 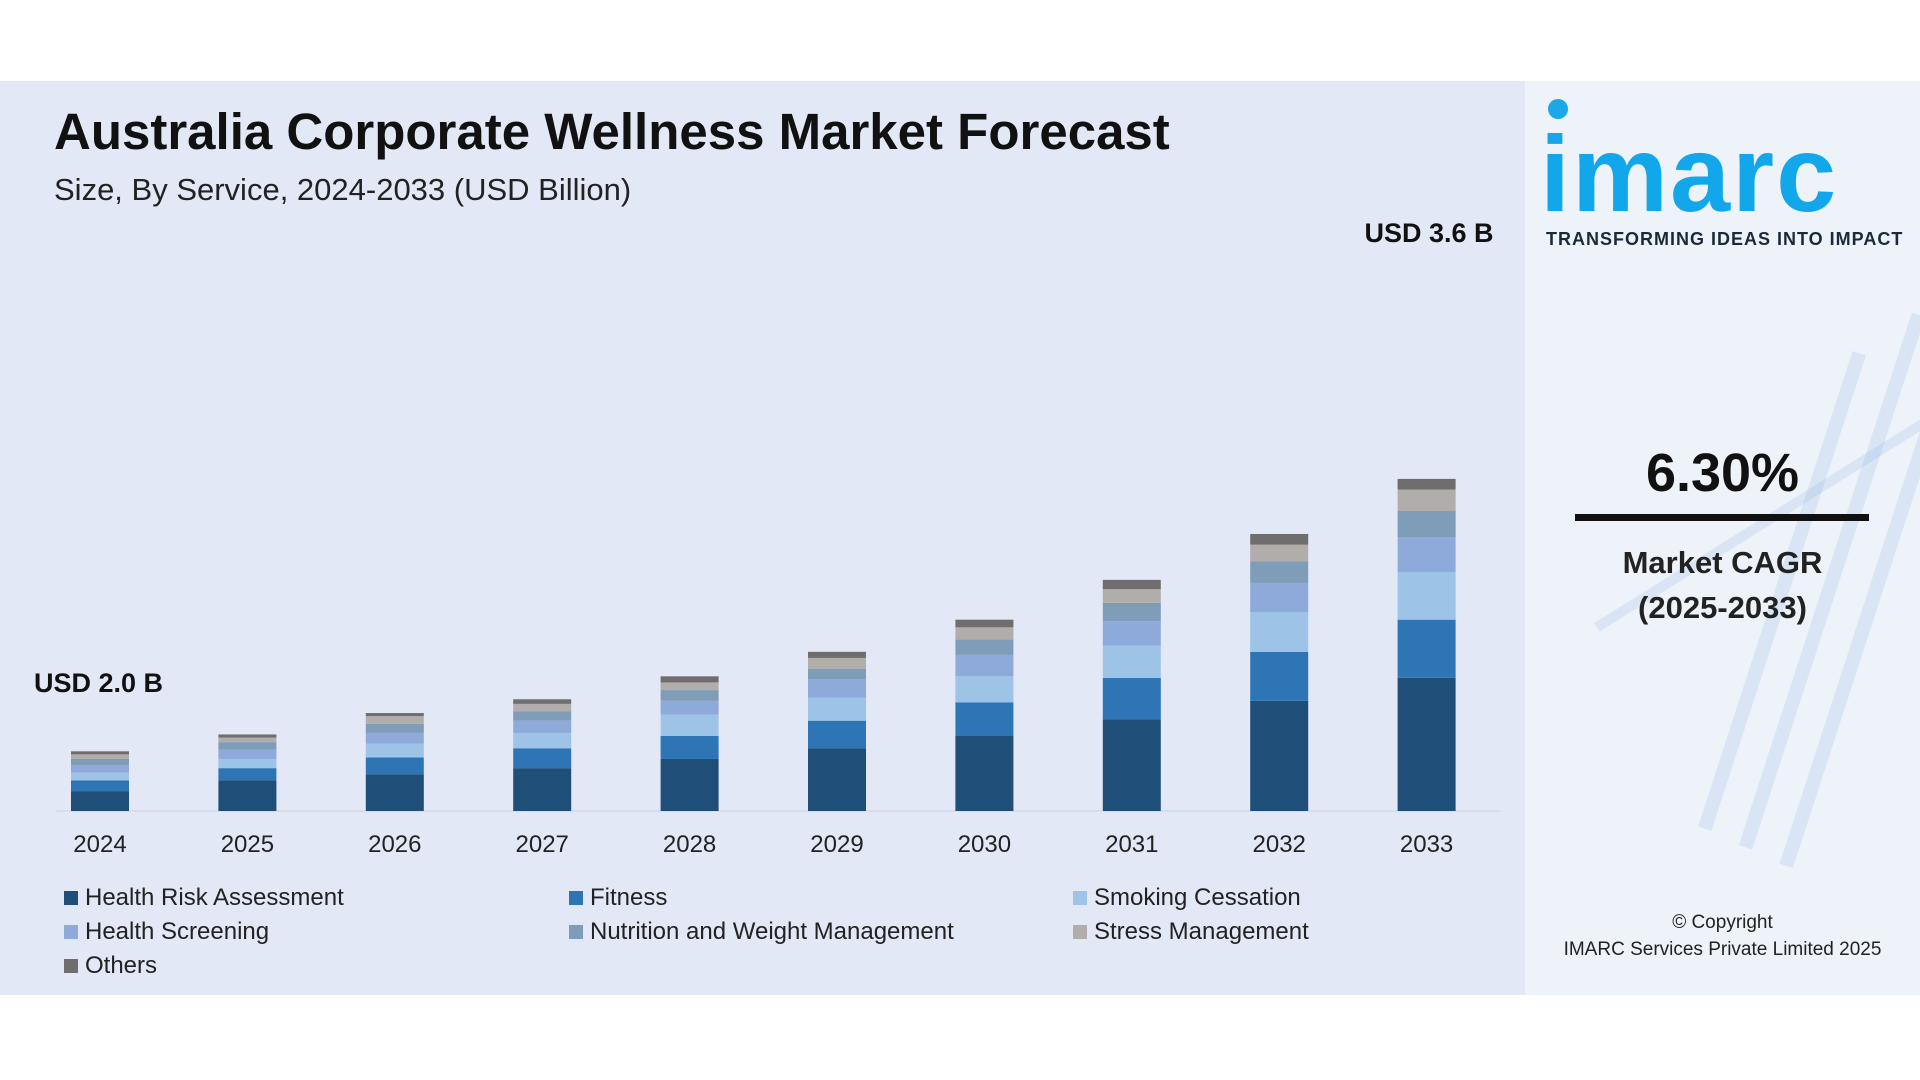 I want to click on legend-item: Health Screening, so click(x=166, y=932).